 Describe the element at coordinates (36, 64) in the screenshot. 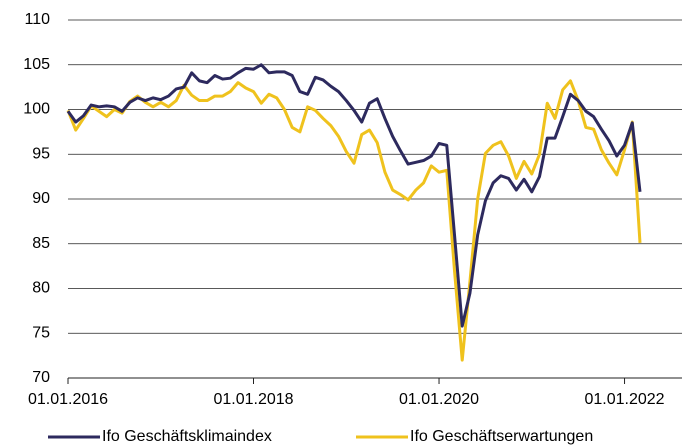

I see `y-tick-label: 105` at that location.